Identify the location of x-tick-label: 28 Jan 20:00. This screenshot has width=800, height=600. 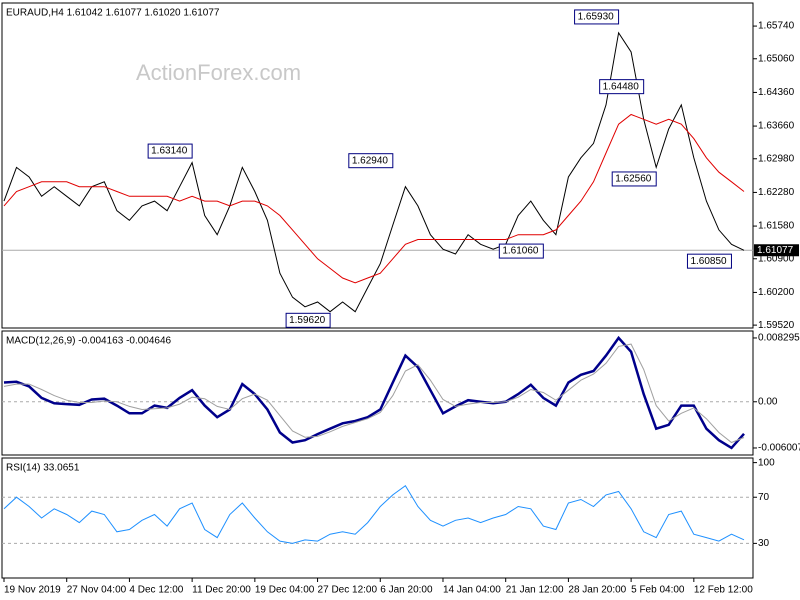
(597, 590).